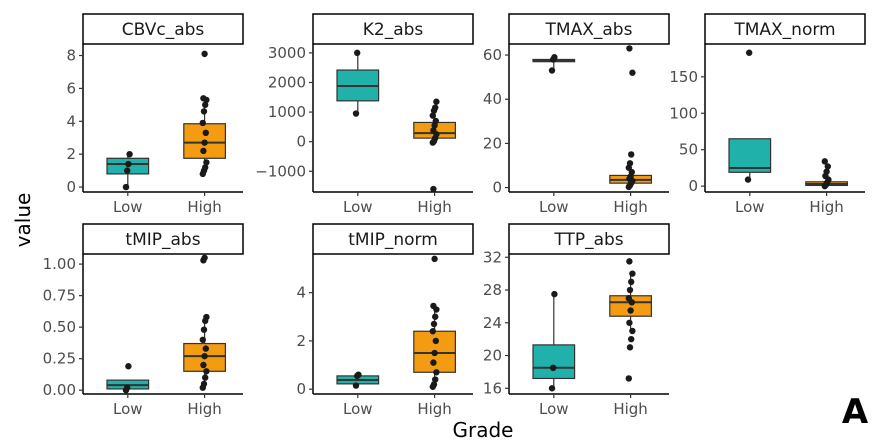 The height and width of the screenshot is (441, 883). Describe the element at coordinates (23, 220) in the screenshot. I see `y-axis-title: value` at that location.